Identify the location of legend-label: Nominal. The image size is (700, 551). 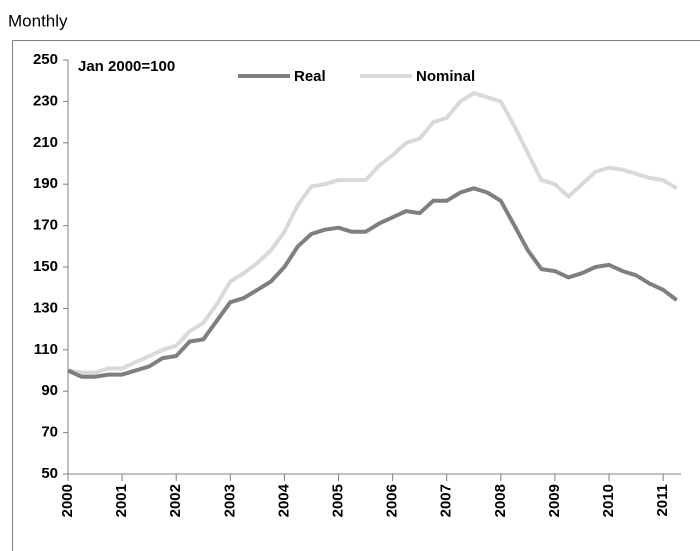
(445, 76).